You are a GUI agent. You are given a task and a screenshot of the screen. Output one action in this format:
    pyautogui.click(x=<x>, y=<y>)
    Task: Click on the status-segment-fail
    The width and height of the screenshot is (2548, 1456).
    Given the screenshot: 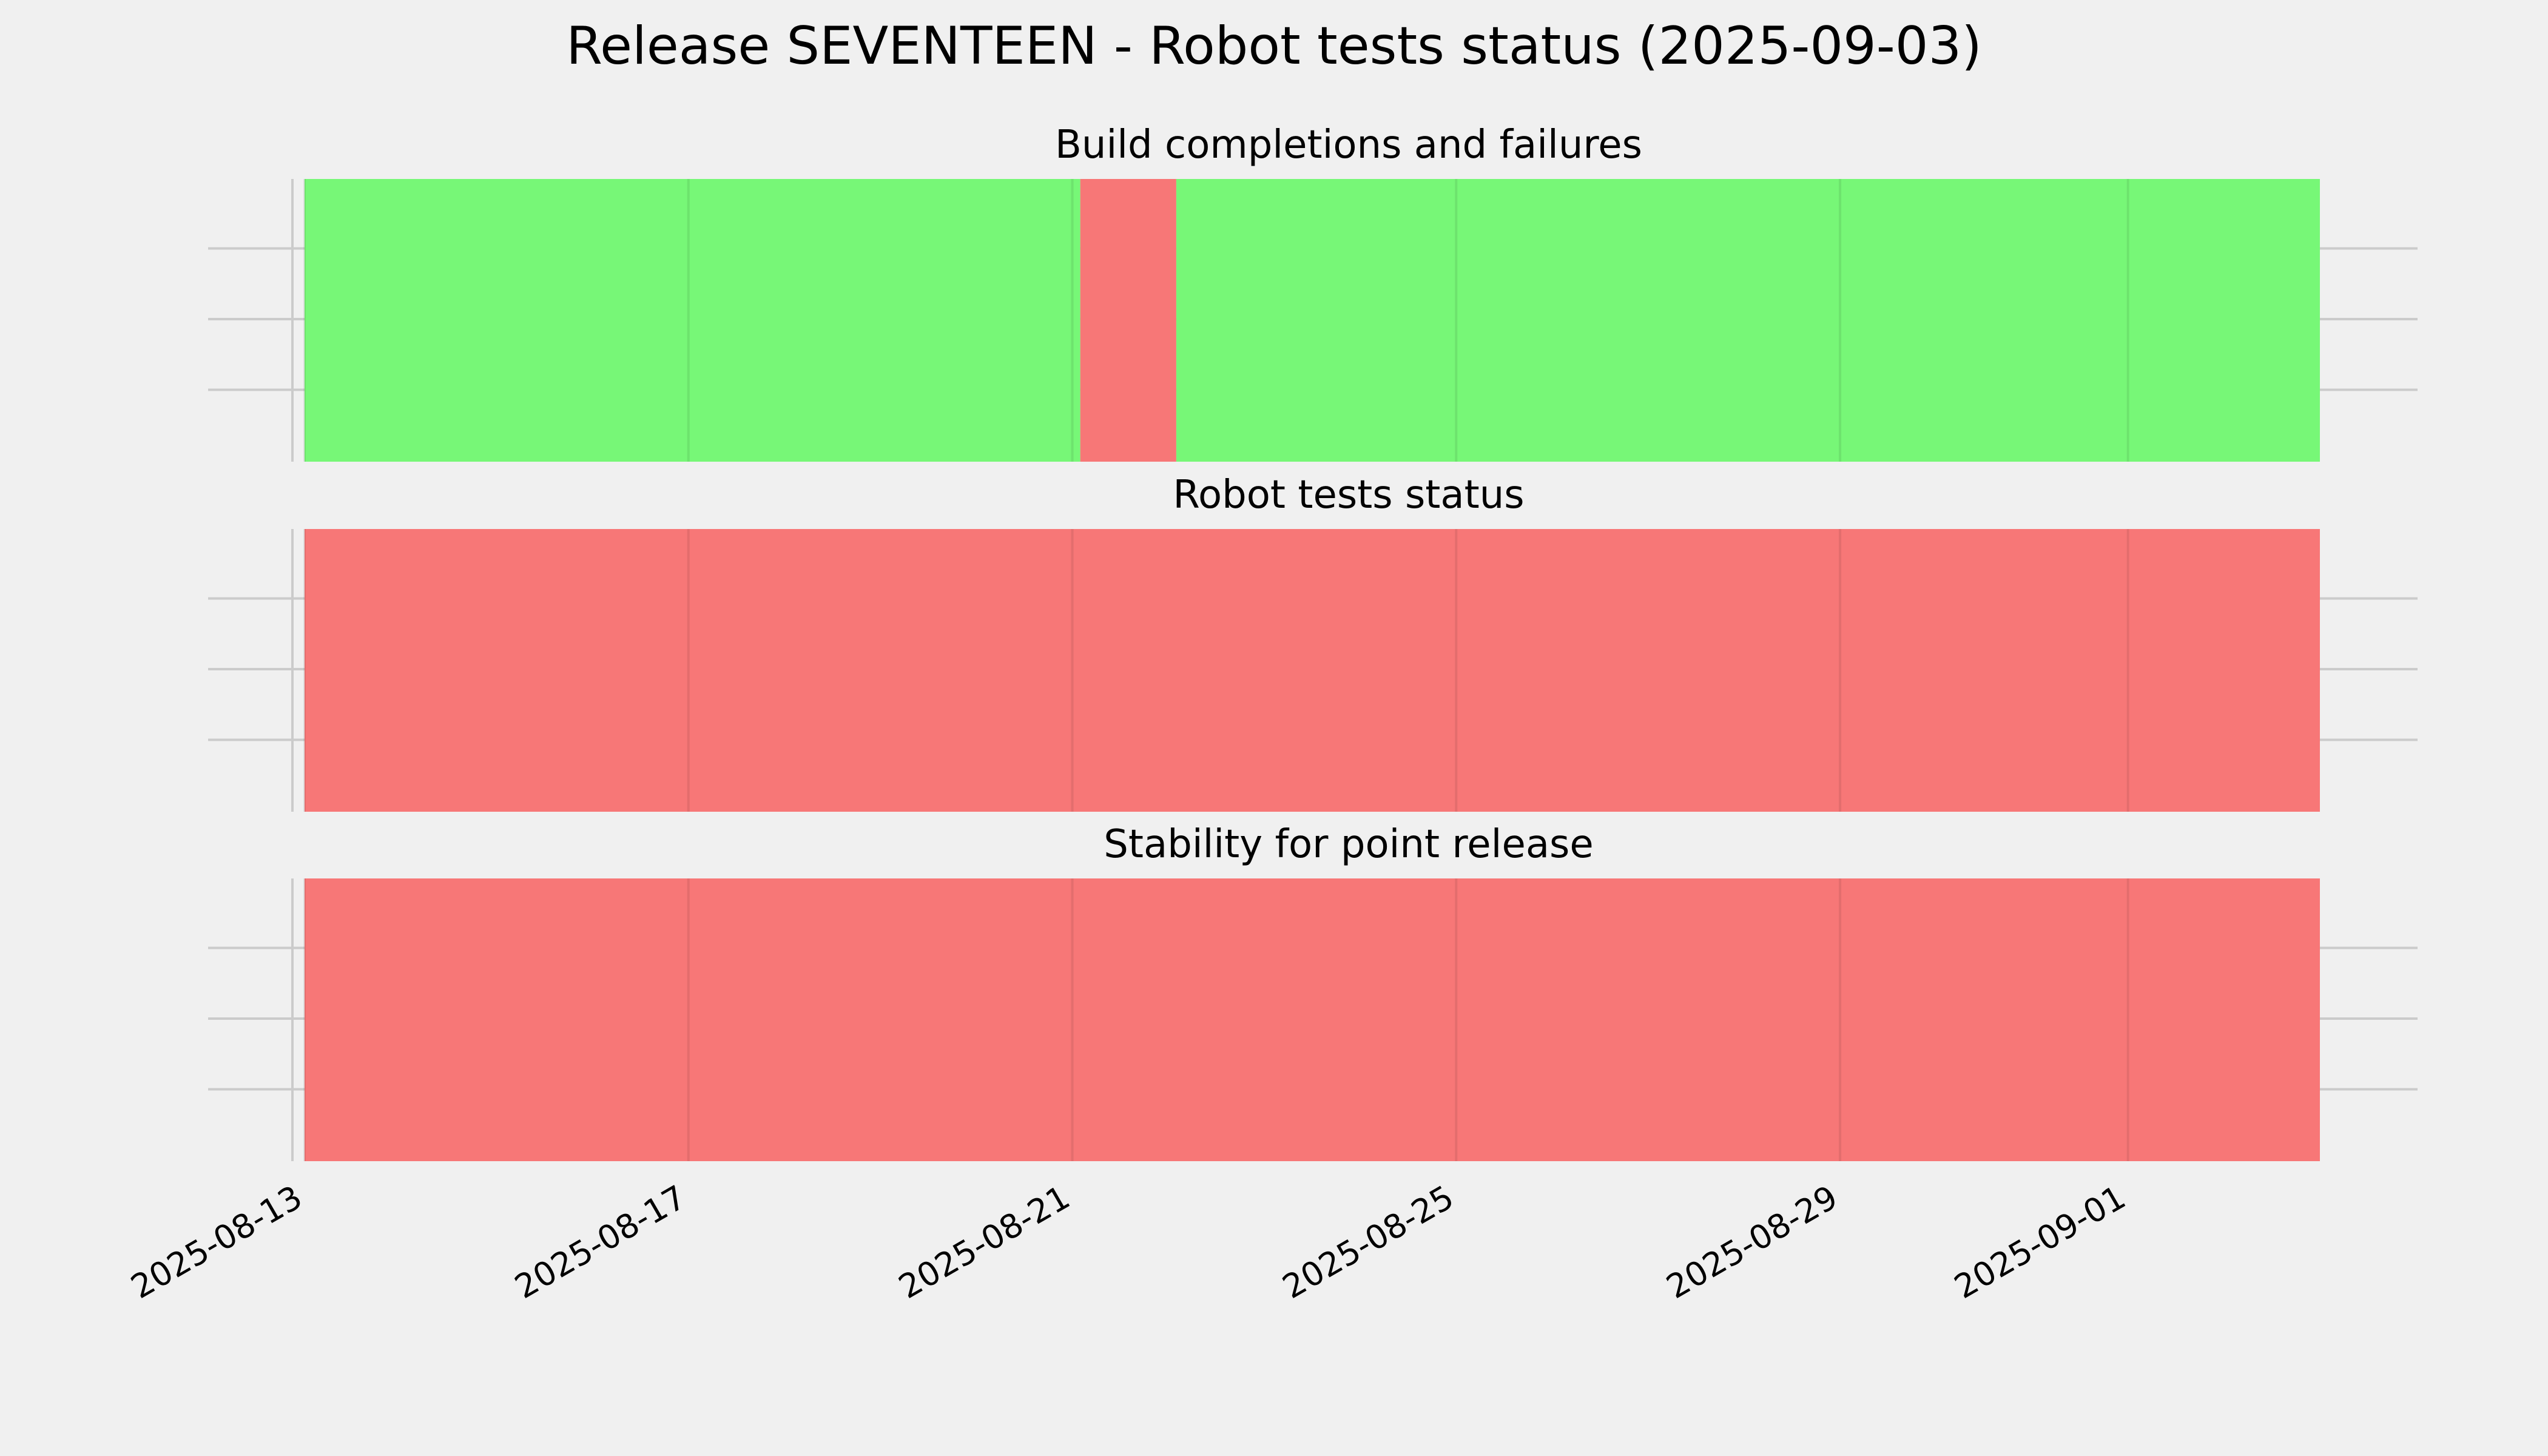 What is the action you would take?
    pyautogui.click(x=1128, y=320)
    